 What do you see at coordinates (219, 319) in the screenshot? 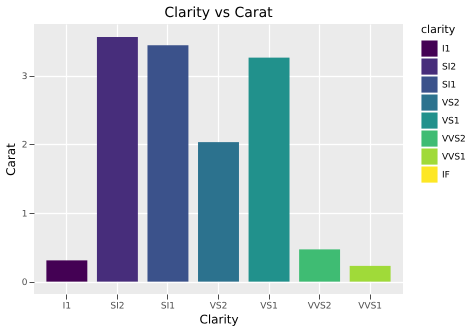
I see `x-axis-title: Clarity` at bounding box center [219, 319].